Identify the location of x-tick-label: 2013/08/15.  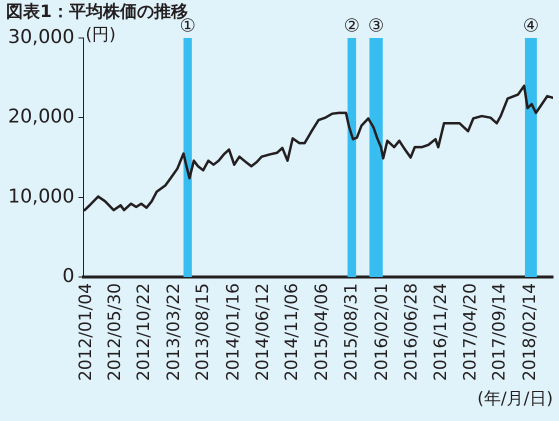
(203, 332).